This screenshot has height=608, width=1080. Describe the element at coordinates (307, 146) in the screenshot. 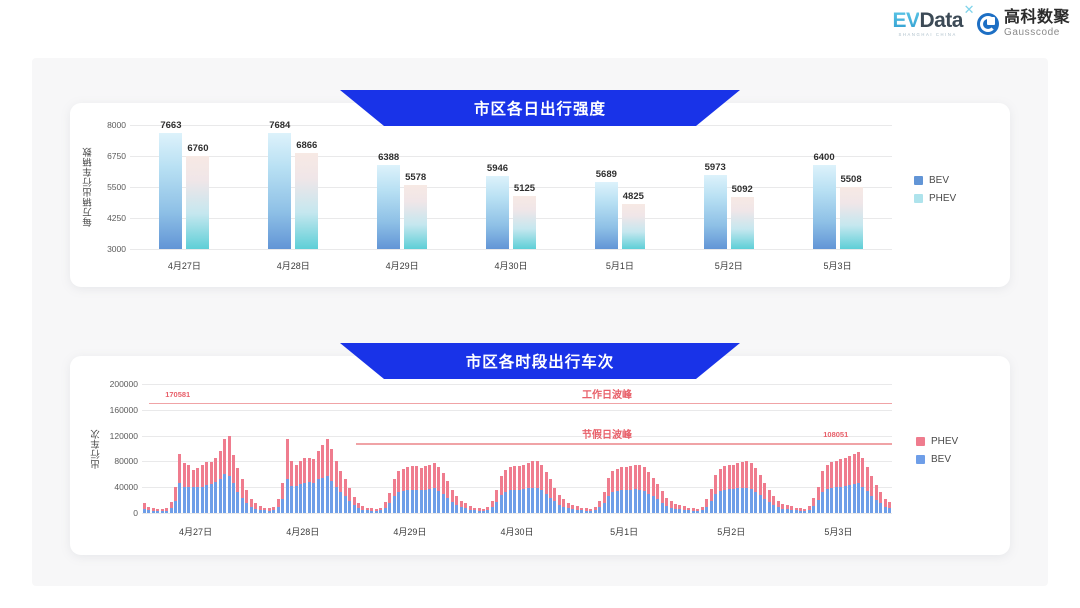

I see `bar-value-phev: 6866` at that location.